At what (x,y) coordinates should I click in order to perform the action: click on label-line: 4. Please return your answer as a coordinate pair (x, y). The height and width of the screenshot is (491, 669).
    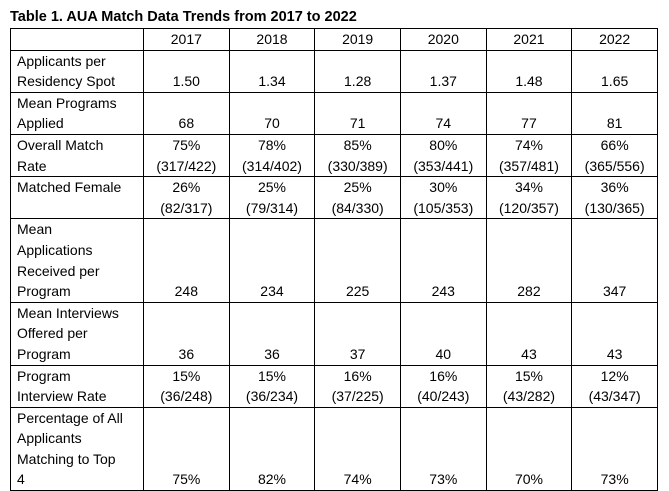
    Looking at the image, I should click on (21, 479).